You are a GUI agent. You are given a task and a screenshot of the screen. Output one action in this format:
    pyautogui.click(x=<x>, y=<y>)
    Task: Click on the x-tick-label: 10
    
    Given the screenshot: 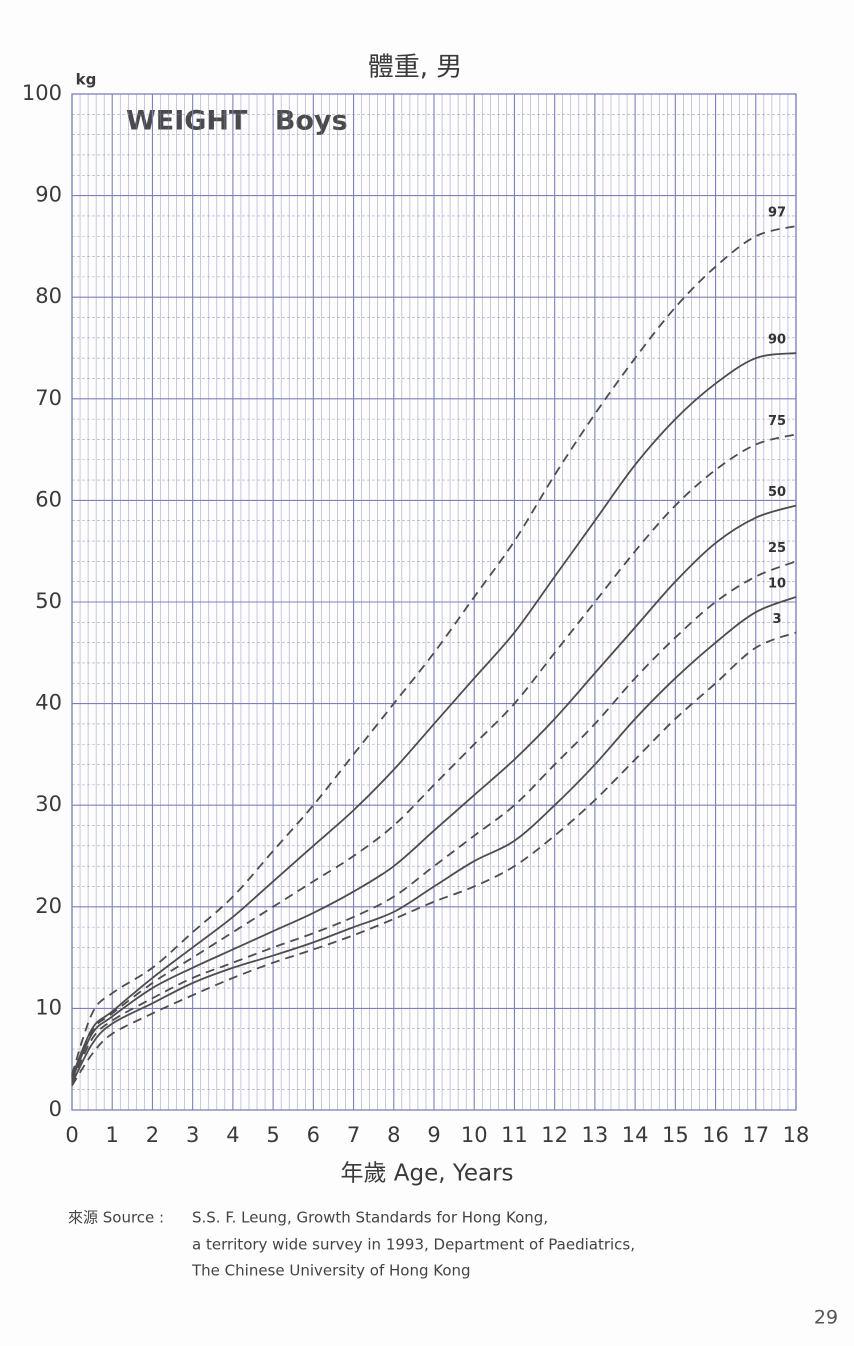 What is the action you would take?
    pyautogui.click(x=474, y=1135)
    